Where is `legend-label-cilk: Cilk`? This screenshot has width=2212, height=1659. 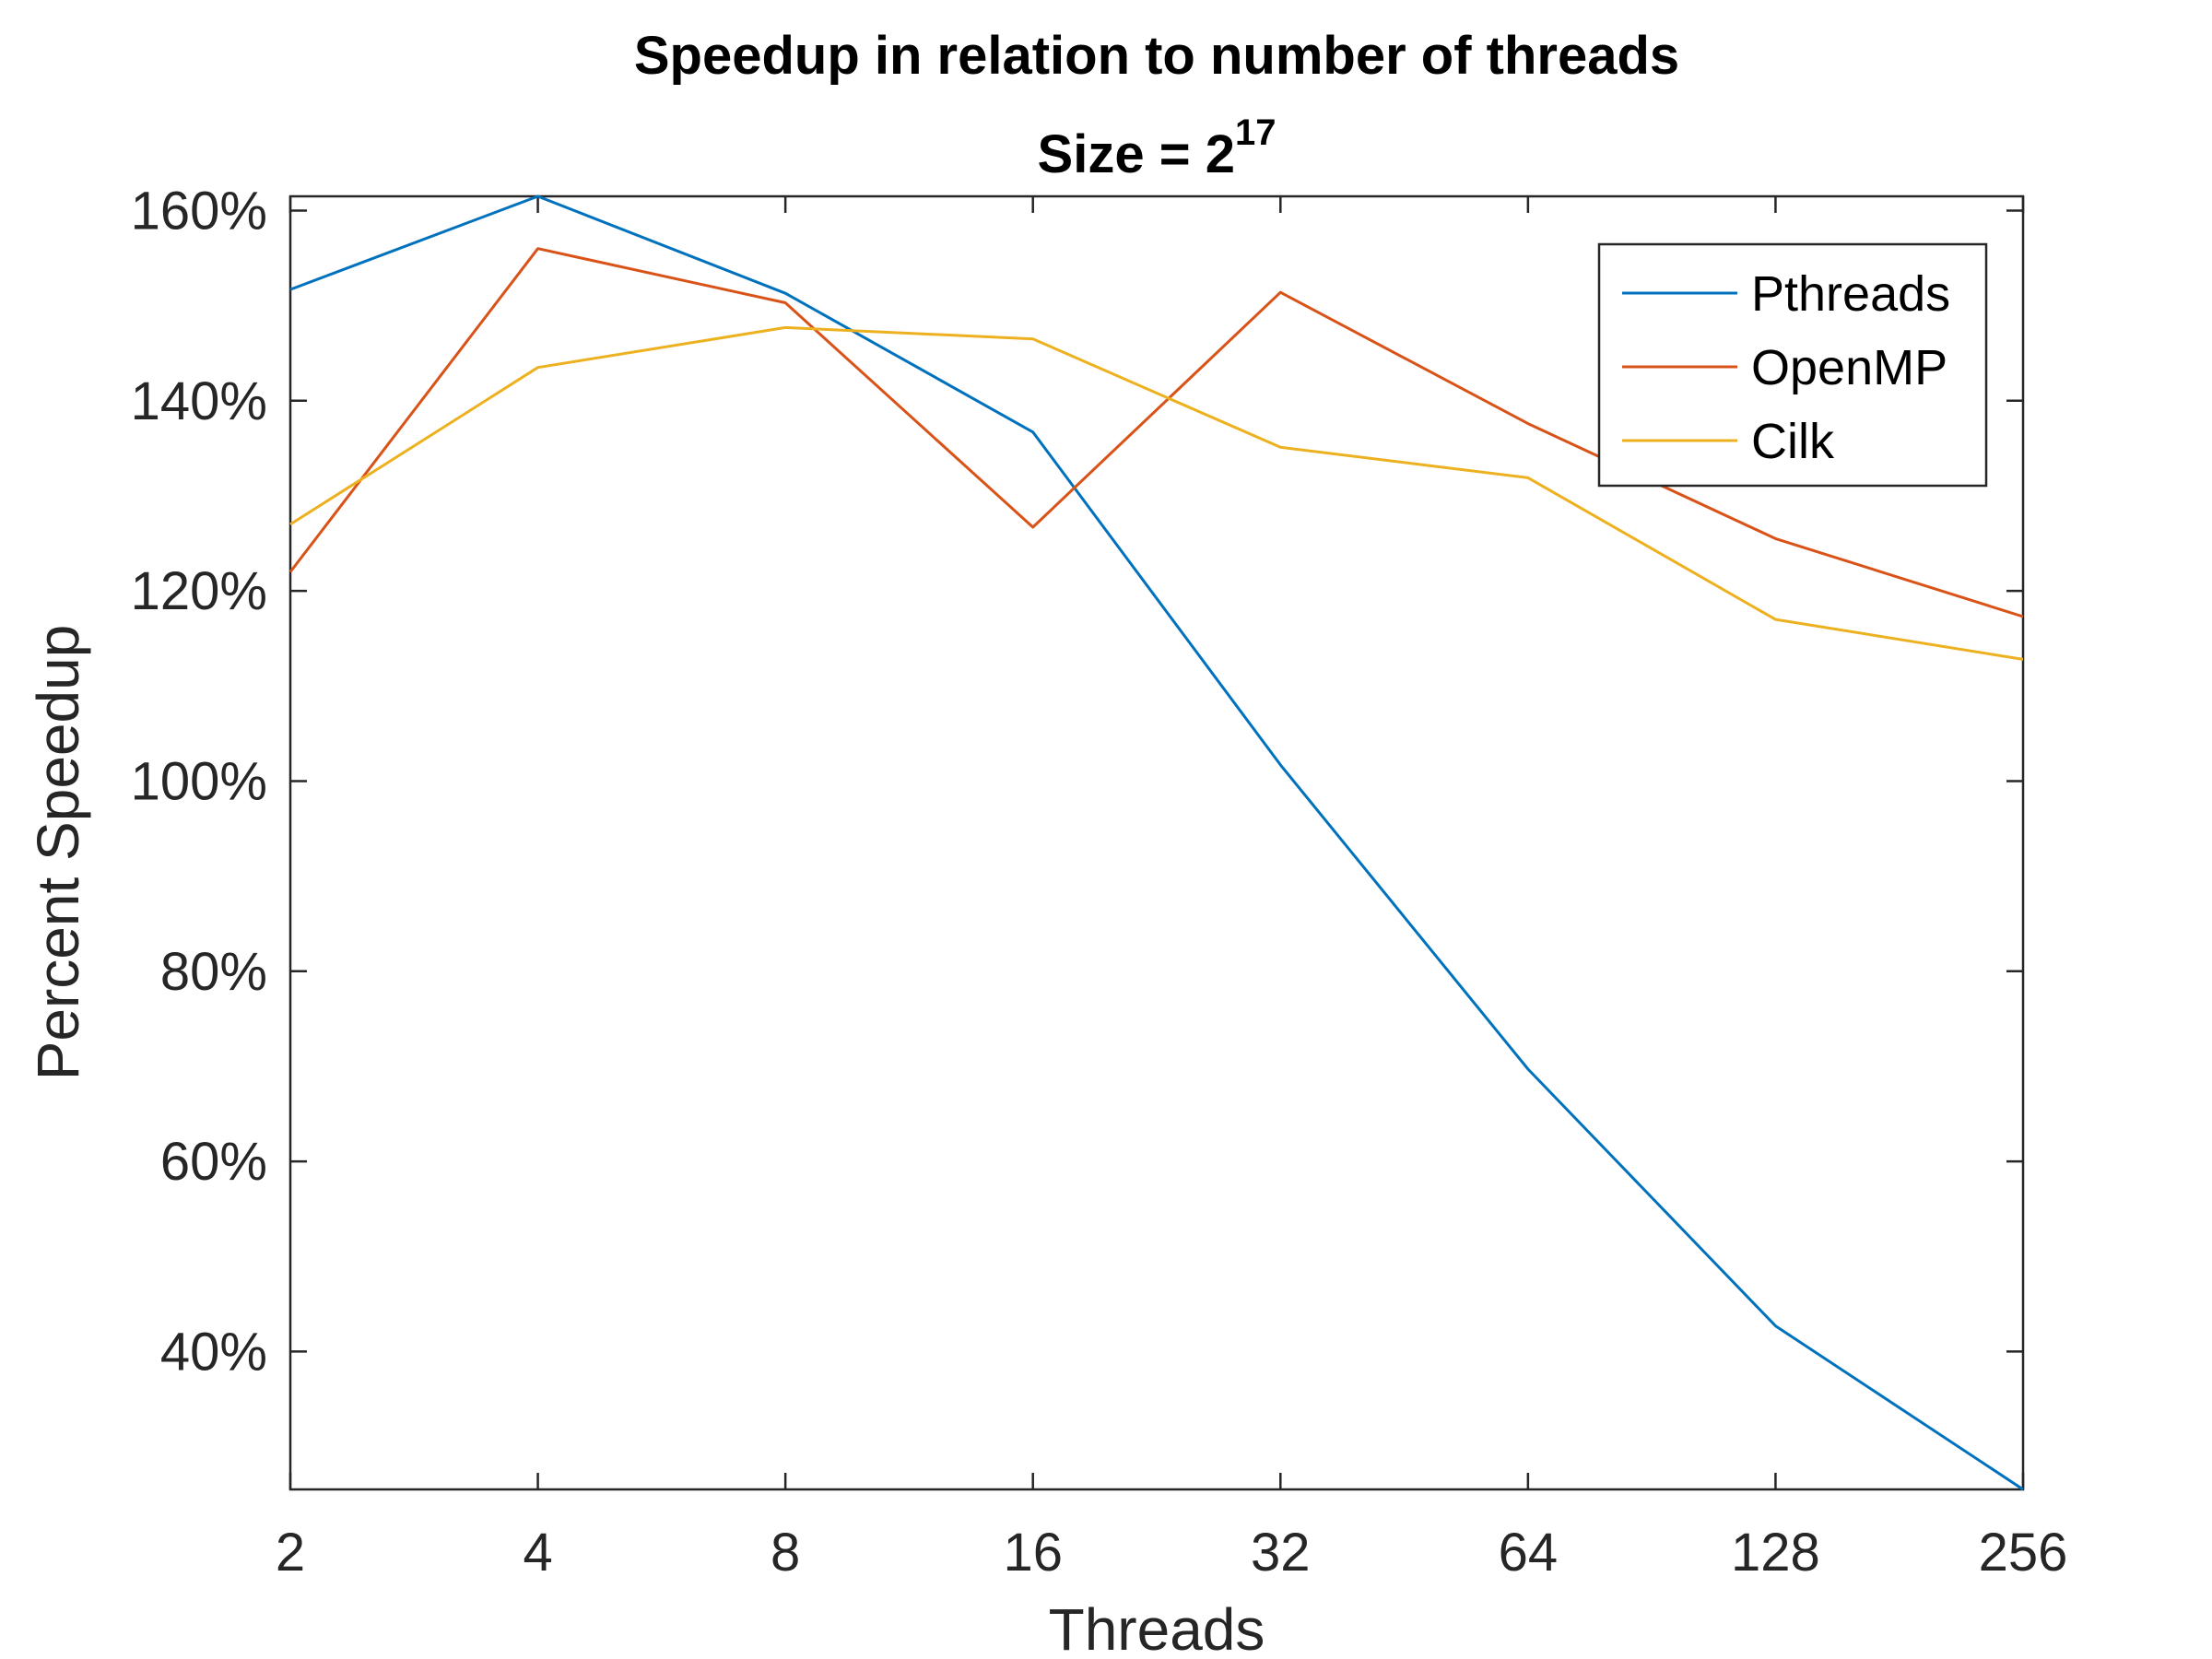
legend-label-cilk: Cilk is located at coordinates (1793, 441).